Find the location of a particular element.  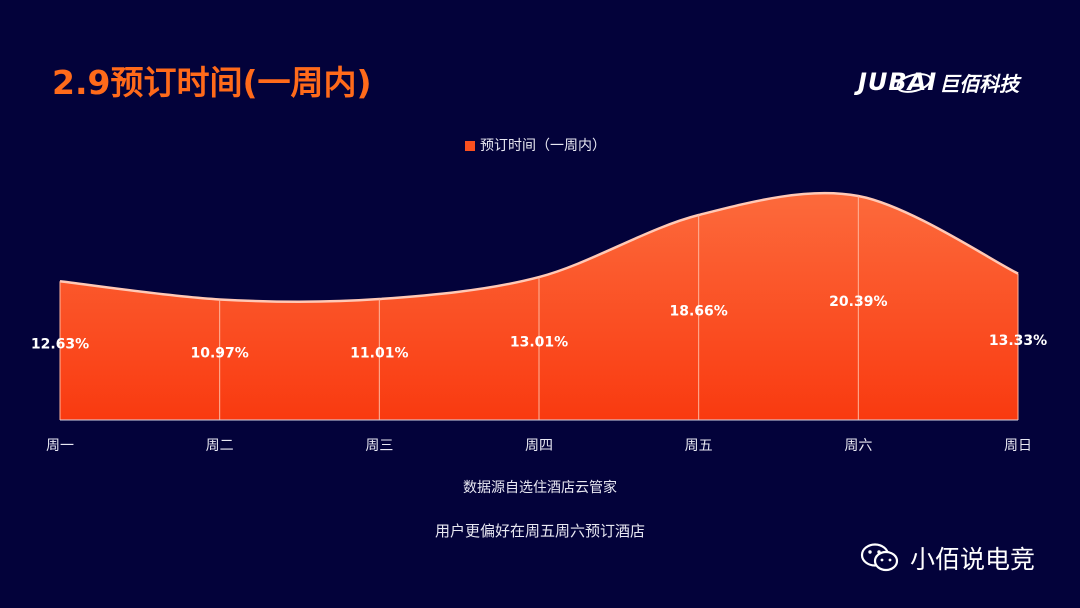

data-label: 13.01% is located at coordinates (539, 343).